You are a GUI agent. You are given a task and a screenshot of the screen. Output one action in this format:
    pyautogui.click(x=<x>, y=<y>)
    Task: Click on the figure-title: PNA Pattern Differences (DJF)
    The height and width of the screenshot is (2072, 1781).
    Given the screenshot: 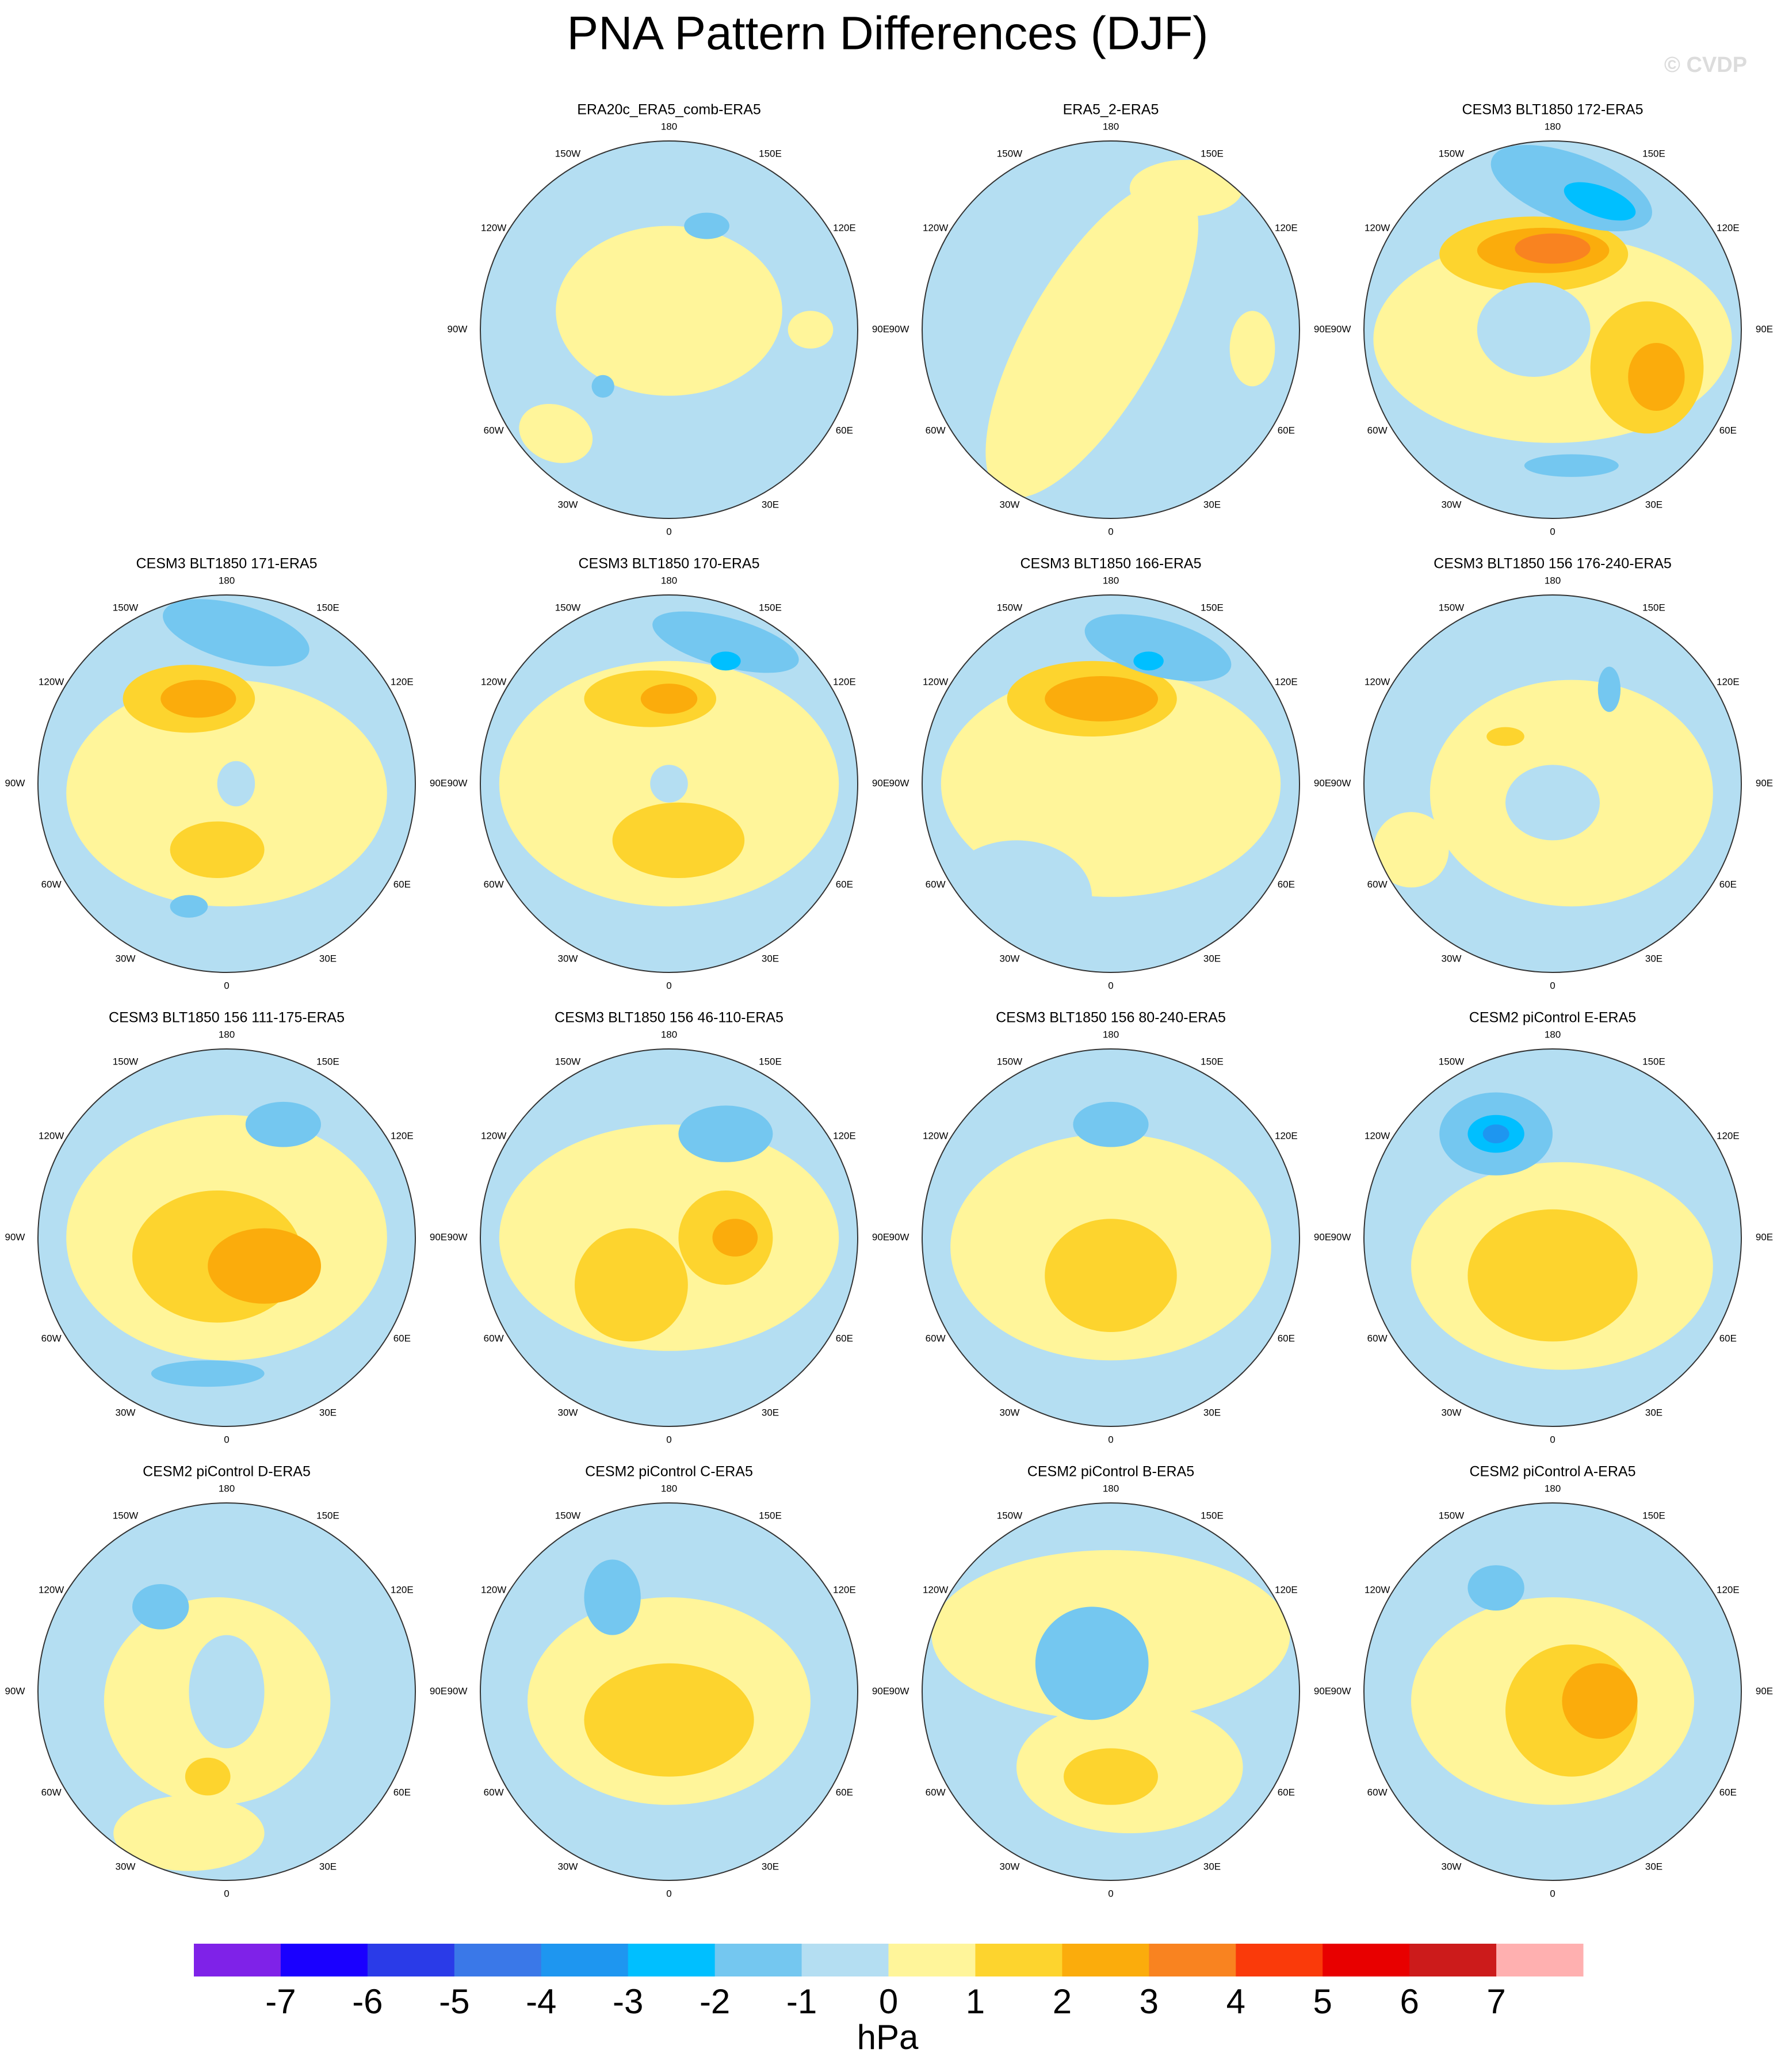 What is the action you would take?
    pyautogui.click(x=888, y=33)
    